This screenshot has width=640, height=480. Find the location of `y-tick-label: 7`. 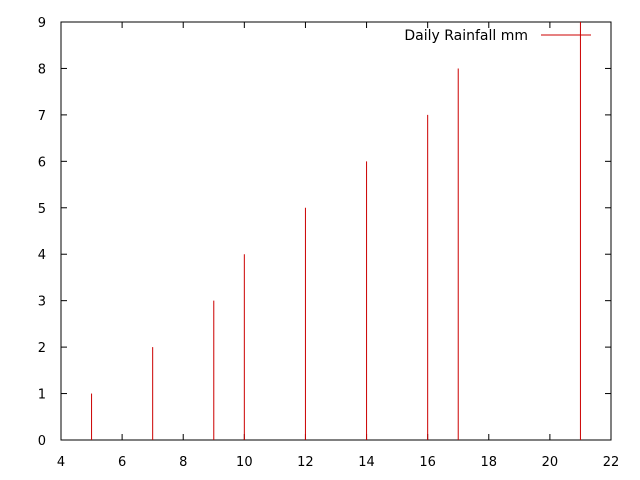

y-tick-label: 7 is located at coordinates (42, 116).